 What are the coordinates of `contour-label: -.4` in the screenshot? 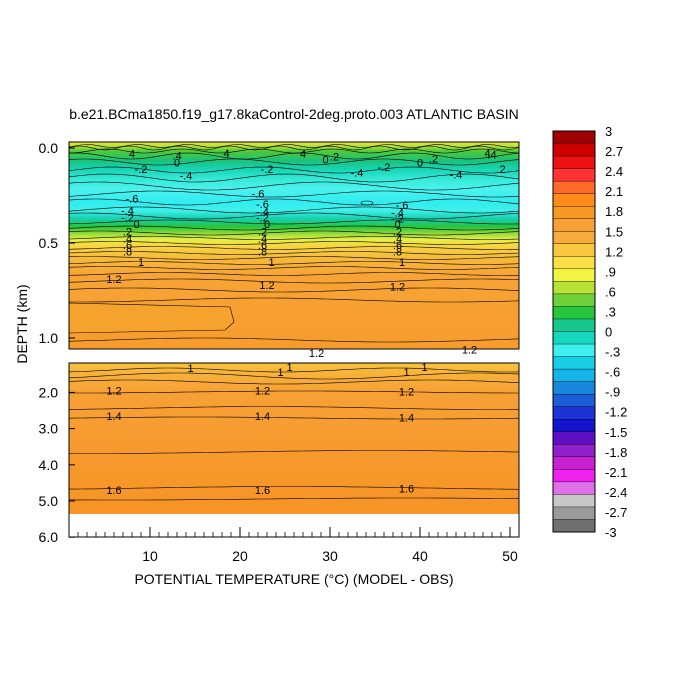 It's located at (456, 176).